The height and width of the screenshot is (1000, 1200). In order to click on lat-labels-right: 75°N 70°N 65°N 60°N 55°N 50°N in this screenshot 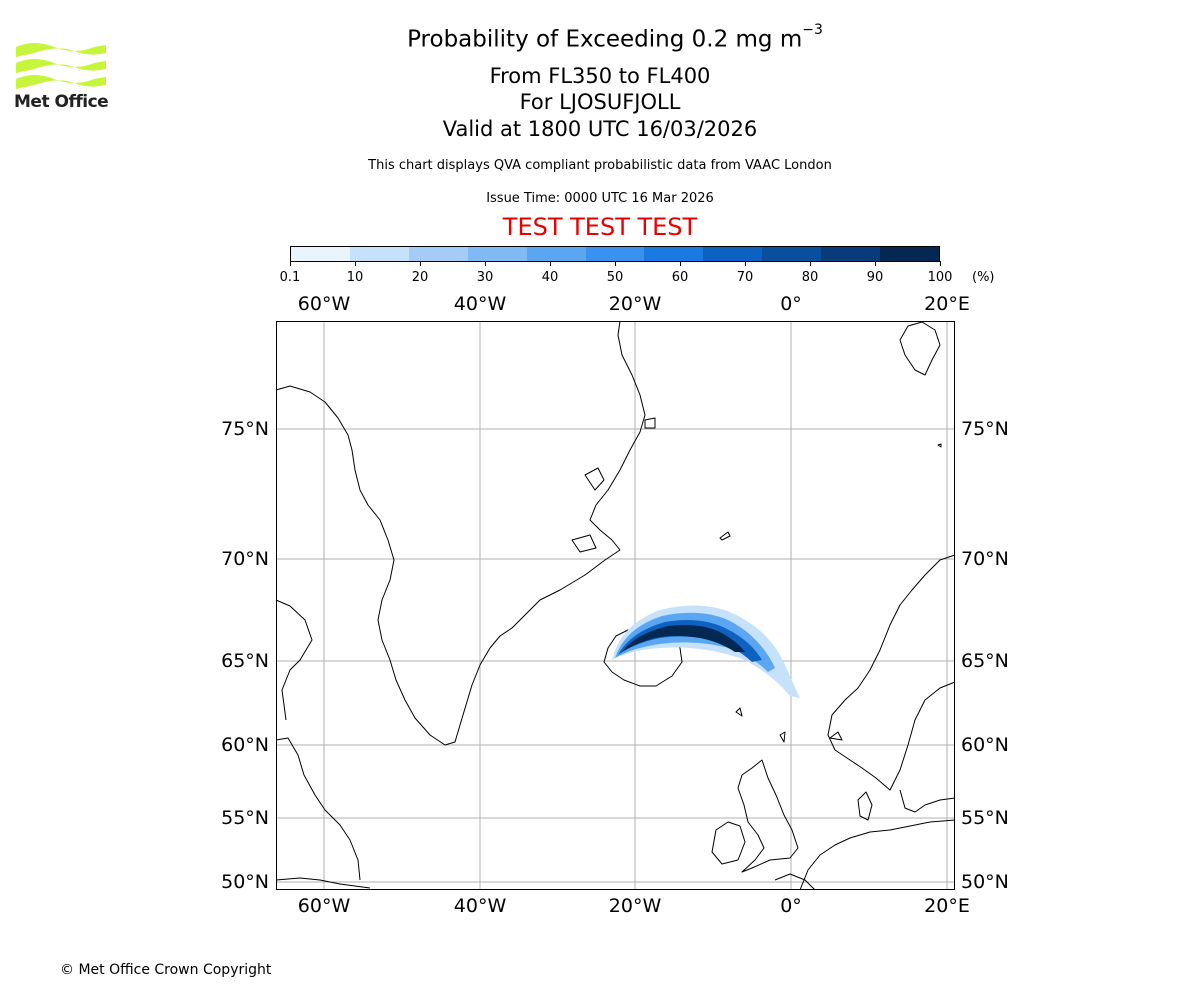, I will do `click(985, 655)`.